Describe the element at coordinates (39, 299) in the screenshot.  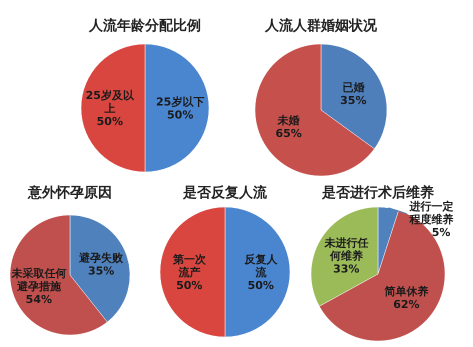
I see `data-label: 54%` at that location.